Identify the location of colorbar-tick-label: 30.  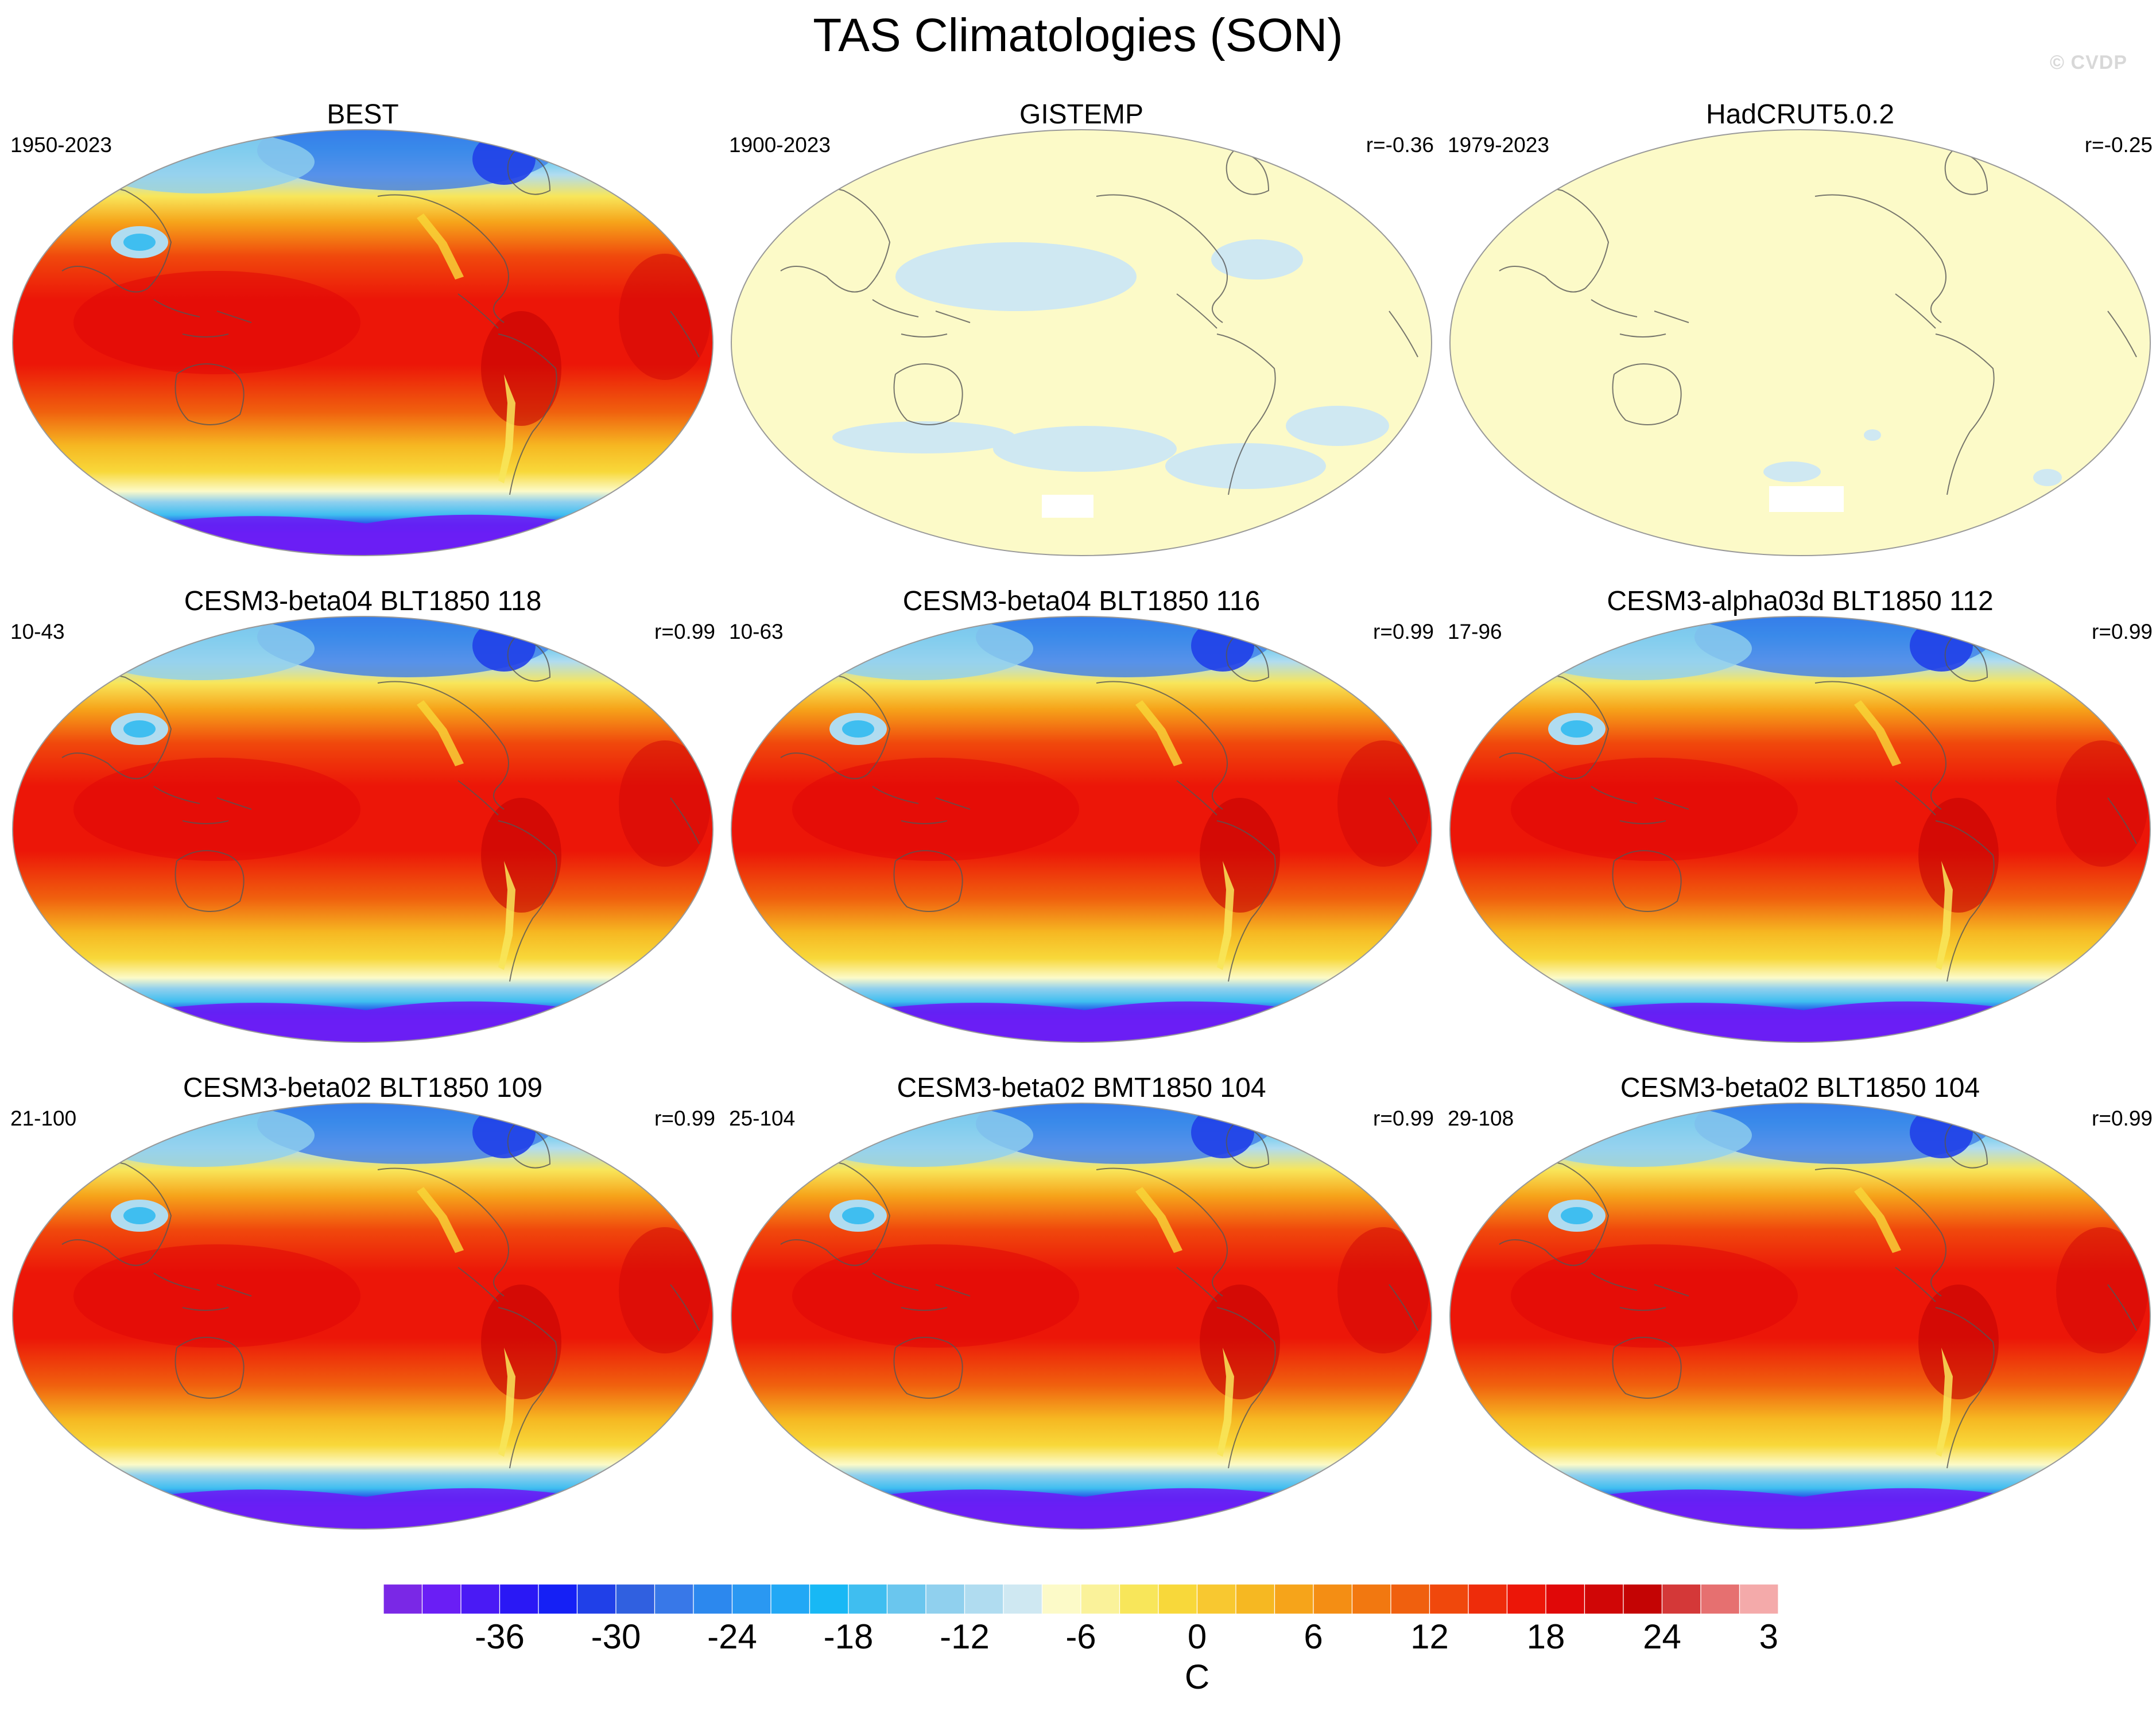
(1768, 1636).